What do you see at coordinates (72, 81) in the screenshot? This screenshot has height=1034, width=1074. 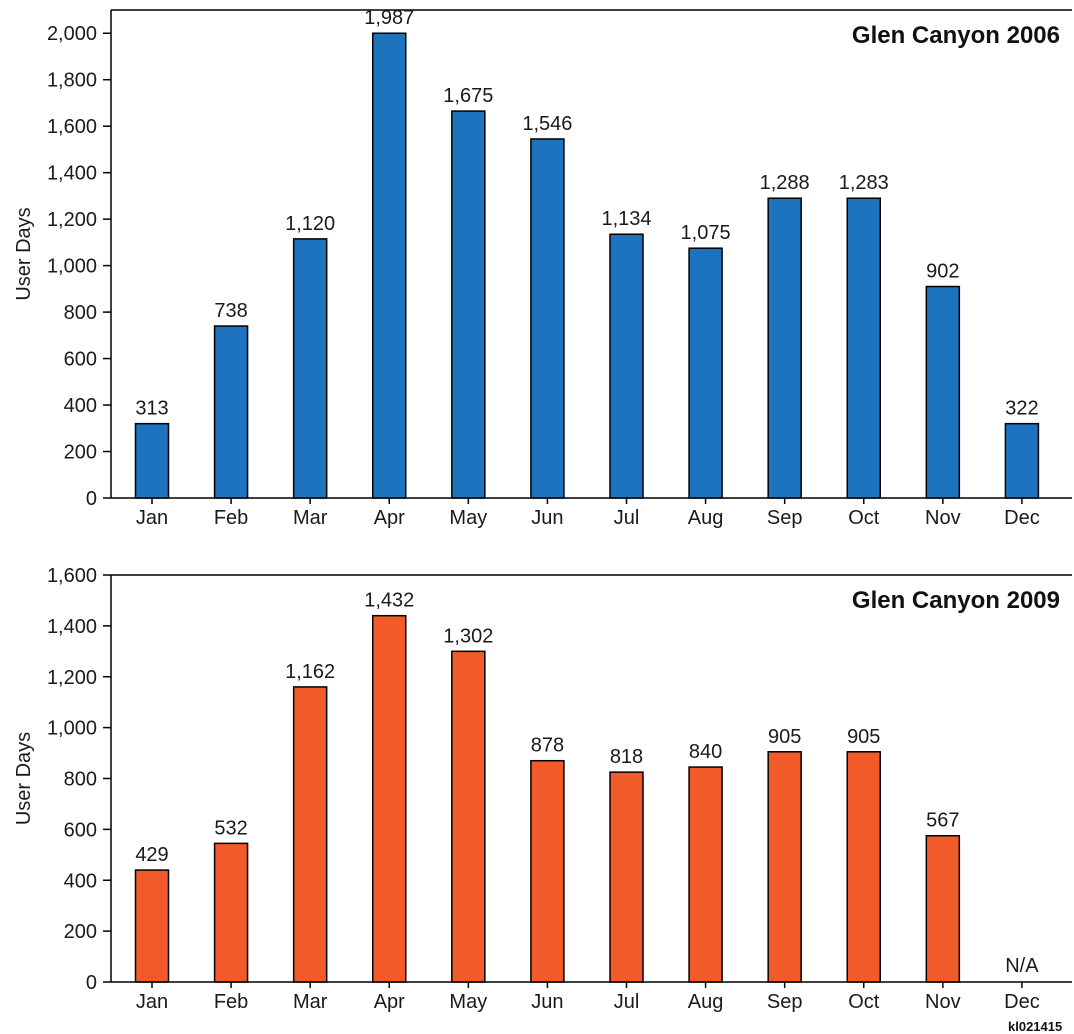 I see `y-tick-label: 1,800` at bounding box center [72, 81].